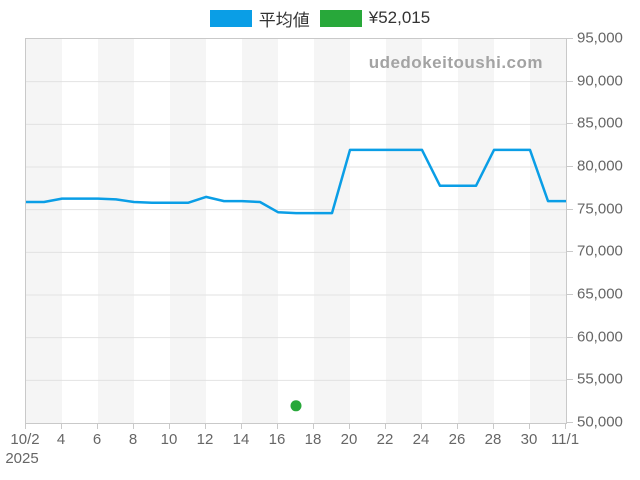  I want to click on x-axis-label: 22, so click(385, 439).